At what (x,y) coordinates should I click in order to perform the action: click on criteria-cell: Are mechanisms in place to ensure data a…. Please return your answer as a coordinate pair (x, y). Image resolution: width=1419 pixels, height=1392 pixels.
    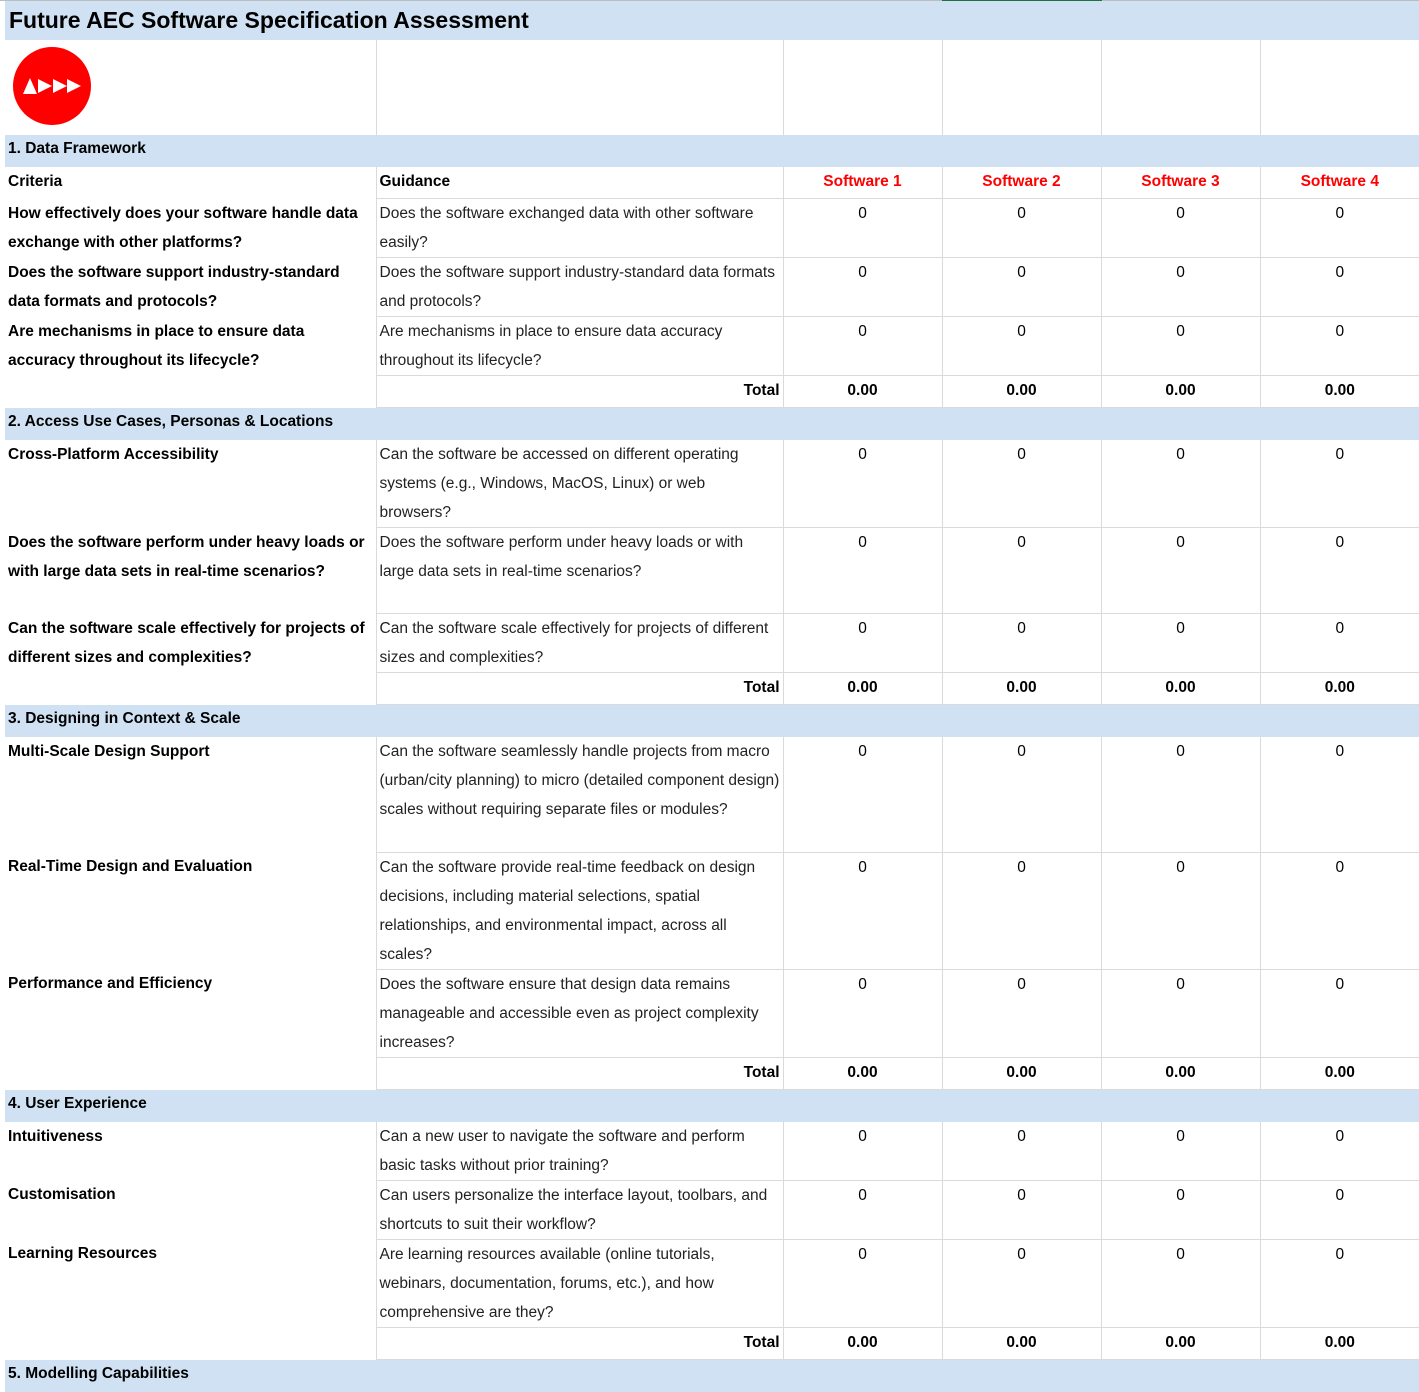
    Looking at the image, I should click on (156, 345).